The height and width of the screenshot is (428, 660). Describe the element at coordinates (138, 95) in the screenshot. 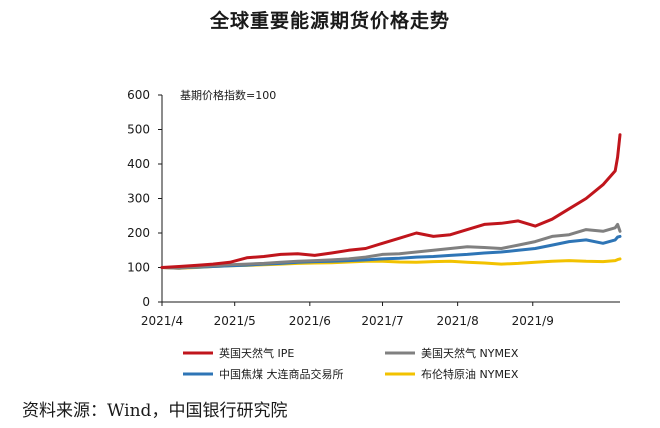

I see `y-tick-label: 600` at that location.